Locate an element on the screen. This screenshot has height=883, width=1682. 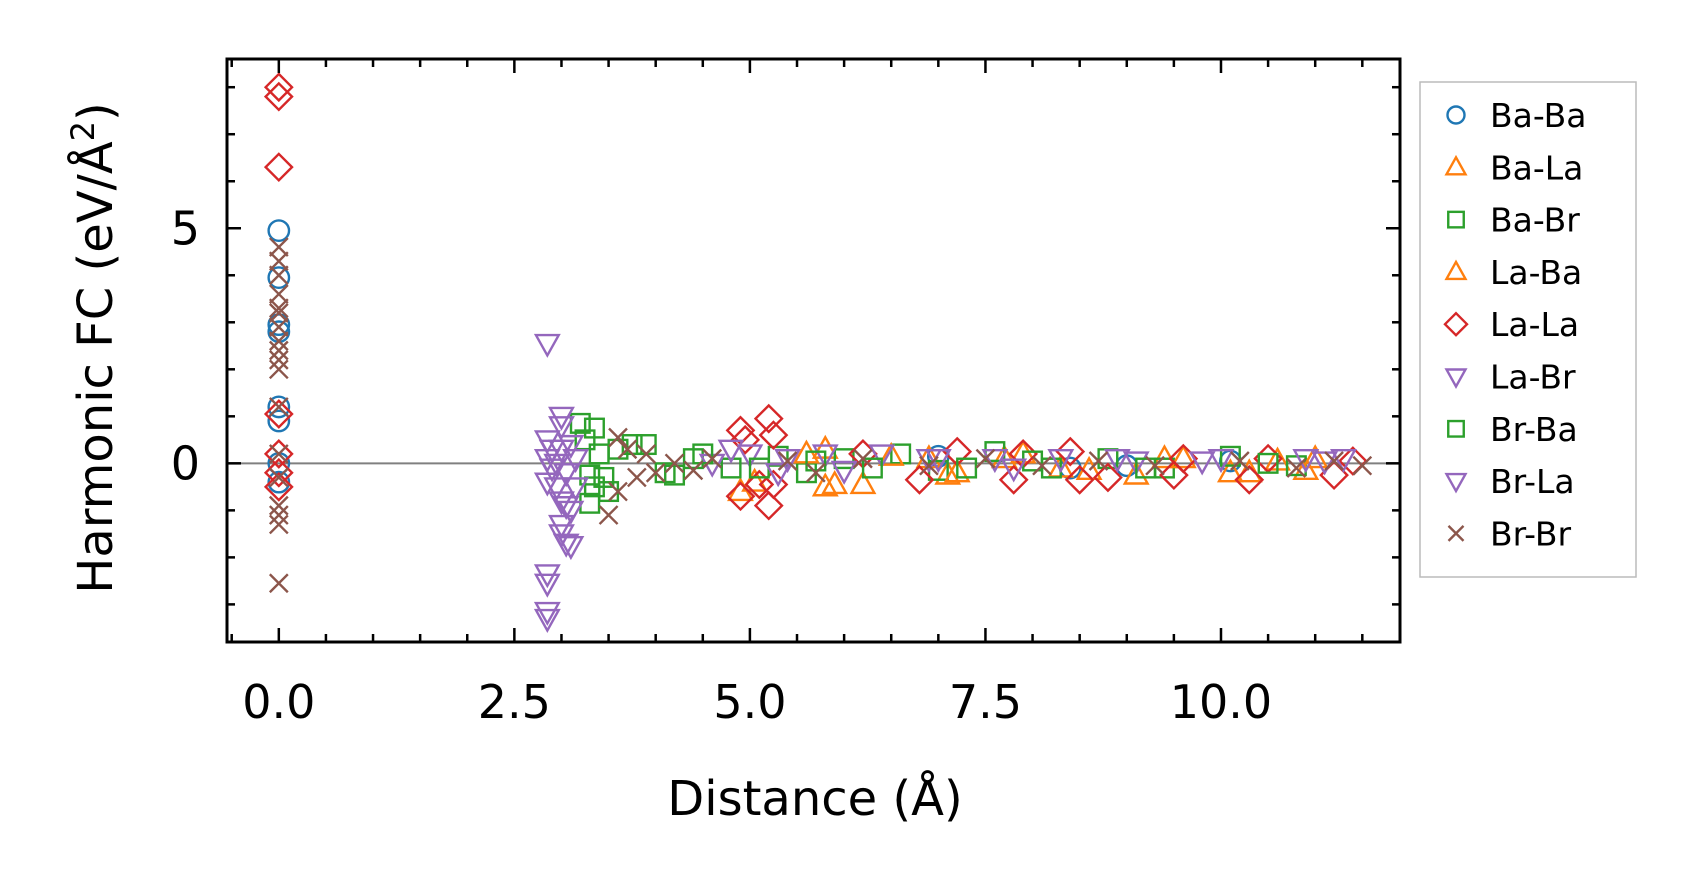
legend-entry: Br-Ba is located at coordinates (1512, 429).